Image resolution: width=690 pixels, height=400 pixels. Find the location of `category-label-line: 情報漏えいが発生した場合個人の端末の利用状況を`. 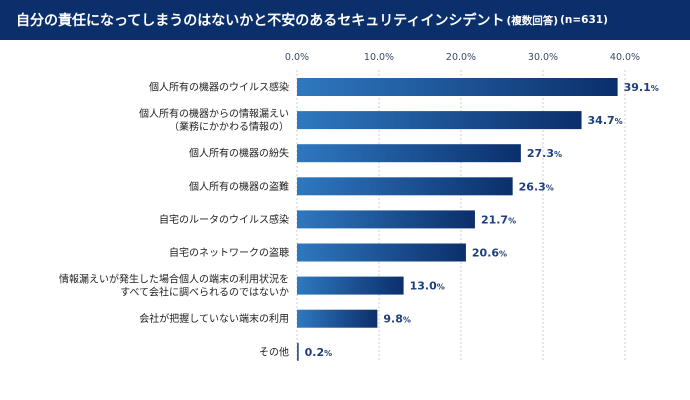

category-label-line: 情報漏えいが発生した場合個人の端末の利用状況を is located at coordinates (174, 279).